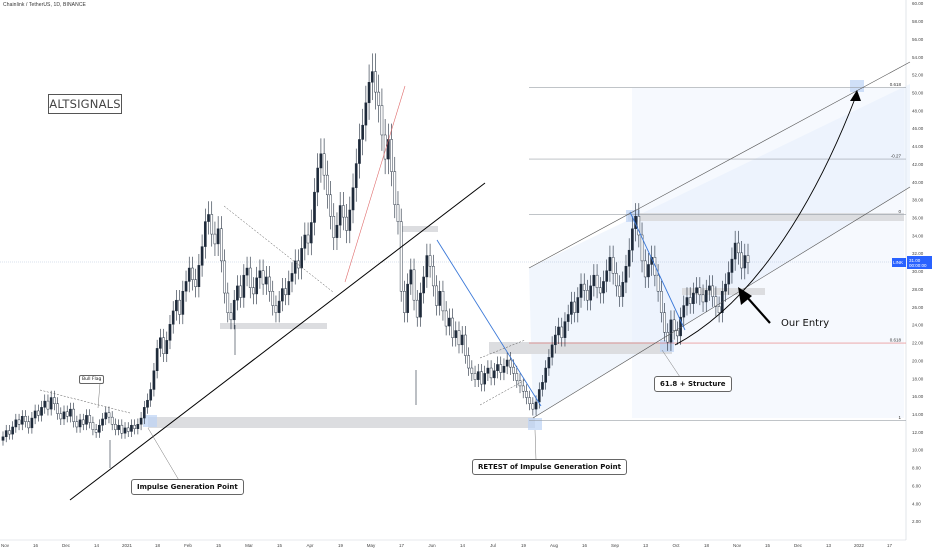 This screenshot has width=932, height=550. I want to click on triangle-top-dash, so click(502, 349).